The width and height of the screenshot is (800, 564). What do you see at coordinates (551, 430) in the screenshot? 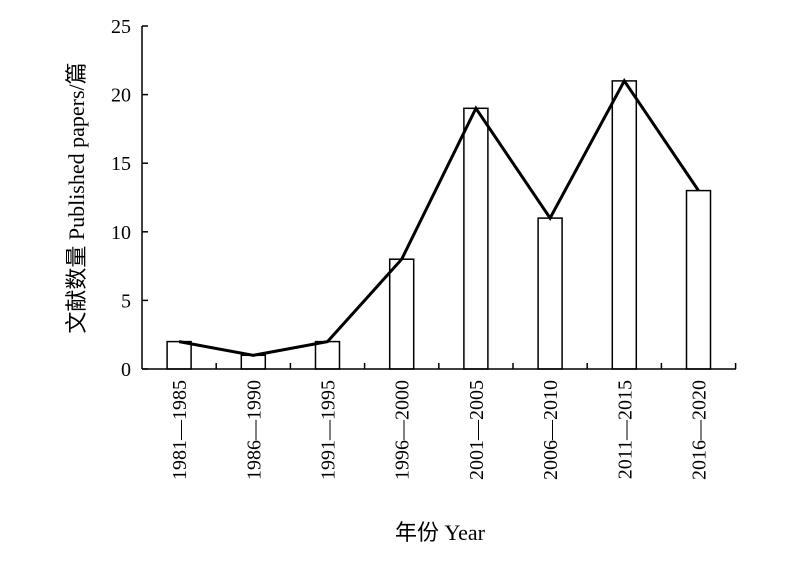
I see `x-tick-label-2006—2010: 2006—2010` at bounding box center [551, 430].